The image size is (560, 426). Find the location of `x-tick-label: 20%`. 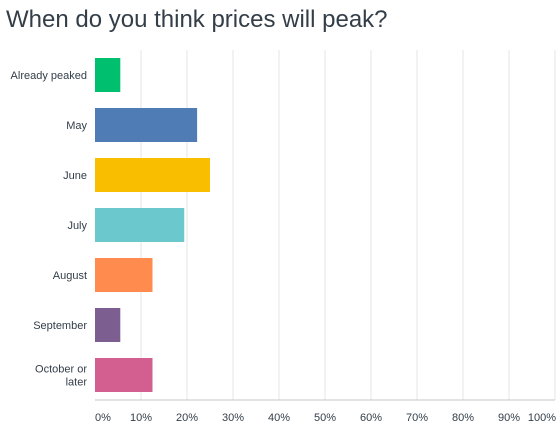

x-tick-label: 20% is located at coordinates (187, 418).